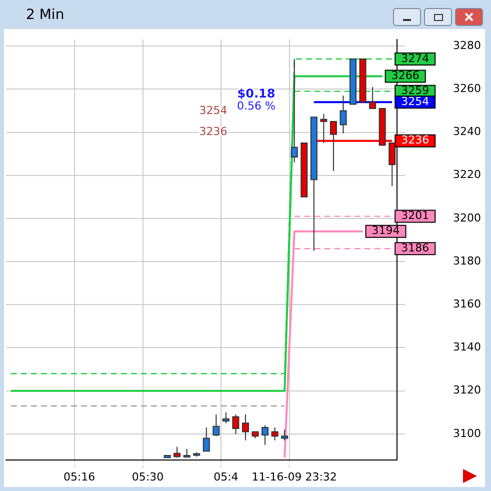 The width and height of the screenshot is (491, 491). Describe the element at coordinates (415, 247) in the screenshot. I see `data-label: 3186` at that location.